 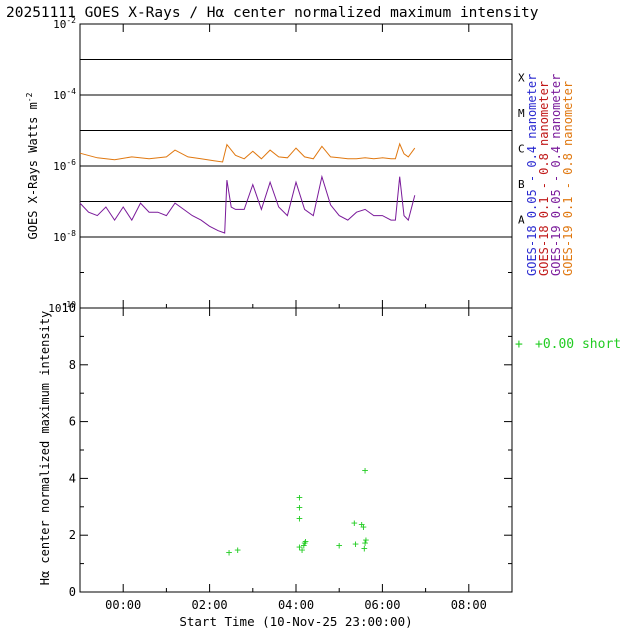 What do you see at coordinates (568, 178) in the screenshot?
I see `goes-legend-entry-3: GOES-19 0.1 - 0.8 nanometer` at bounding box center [568, 178].